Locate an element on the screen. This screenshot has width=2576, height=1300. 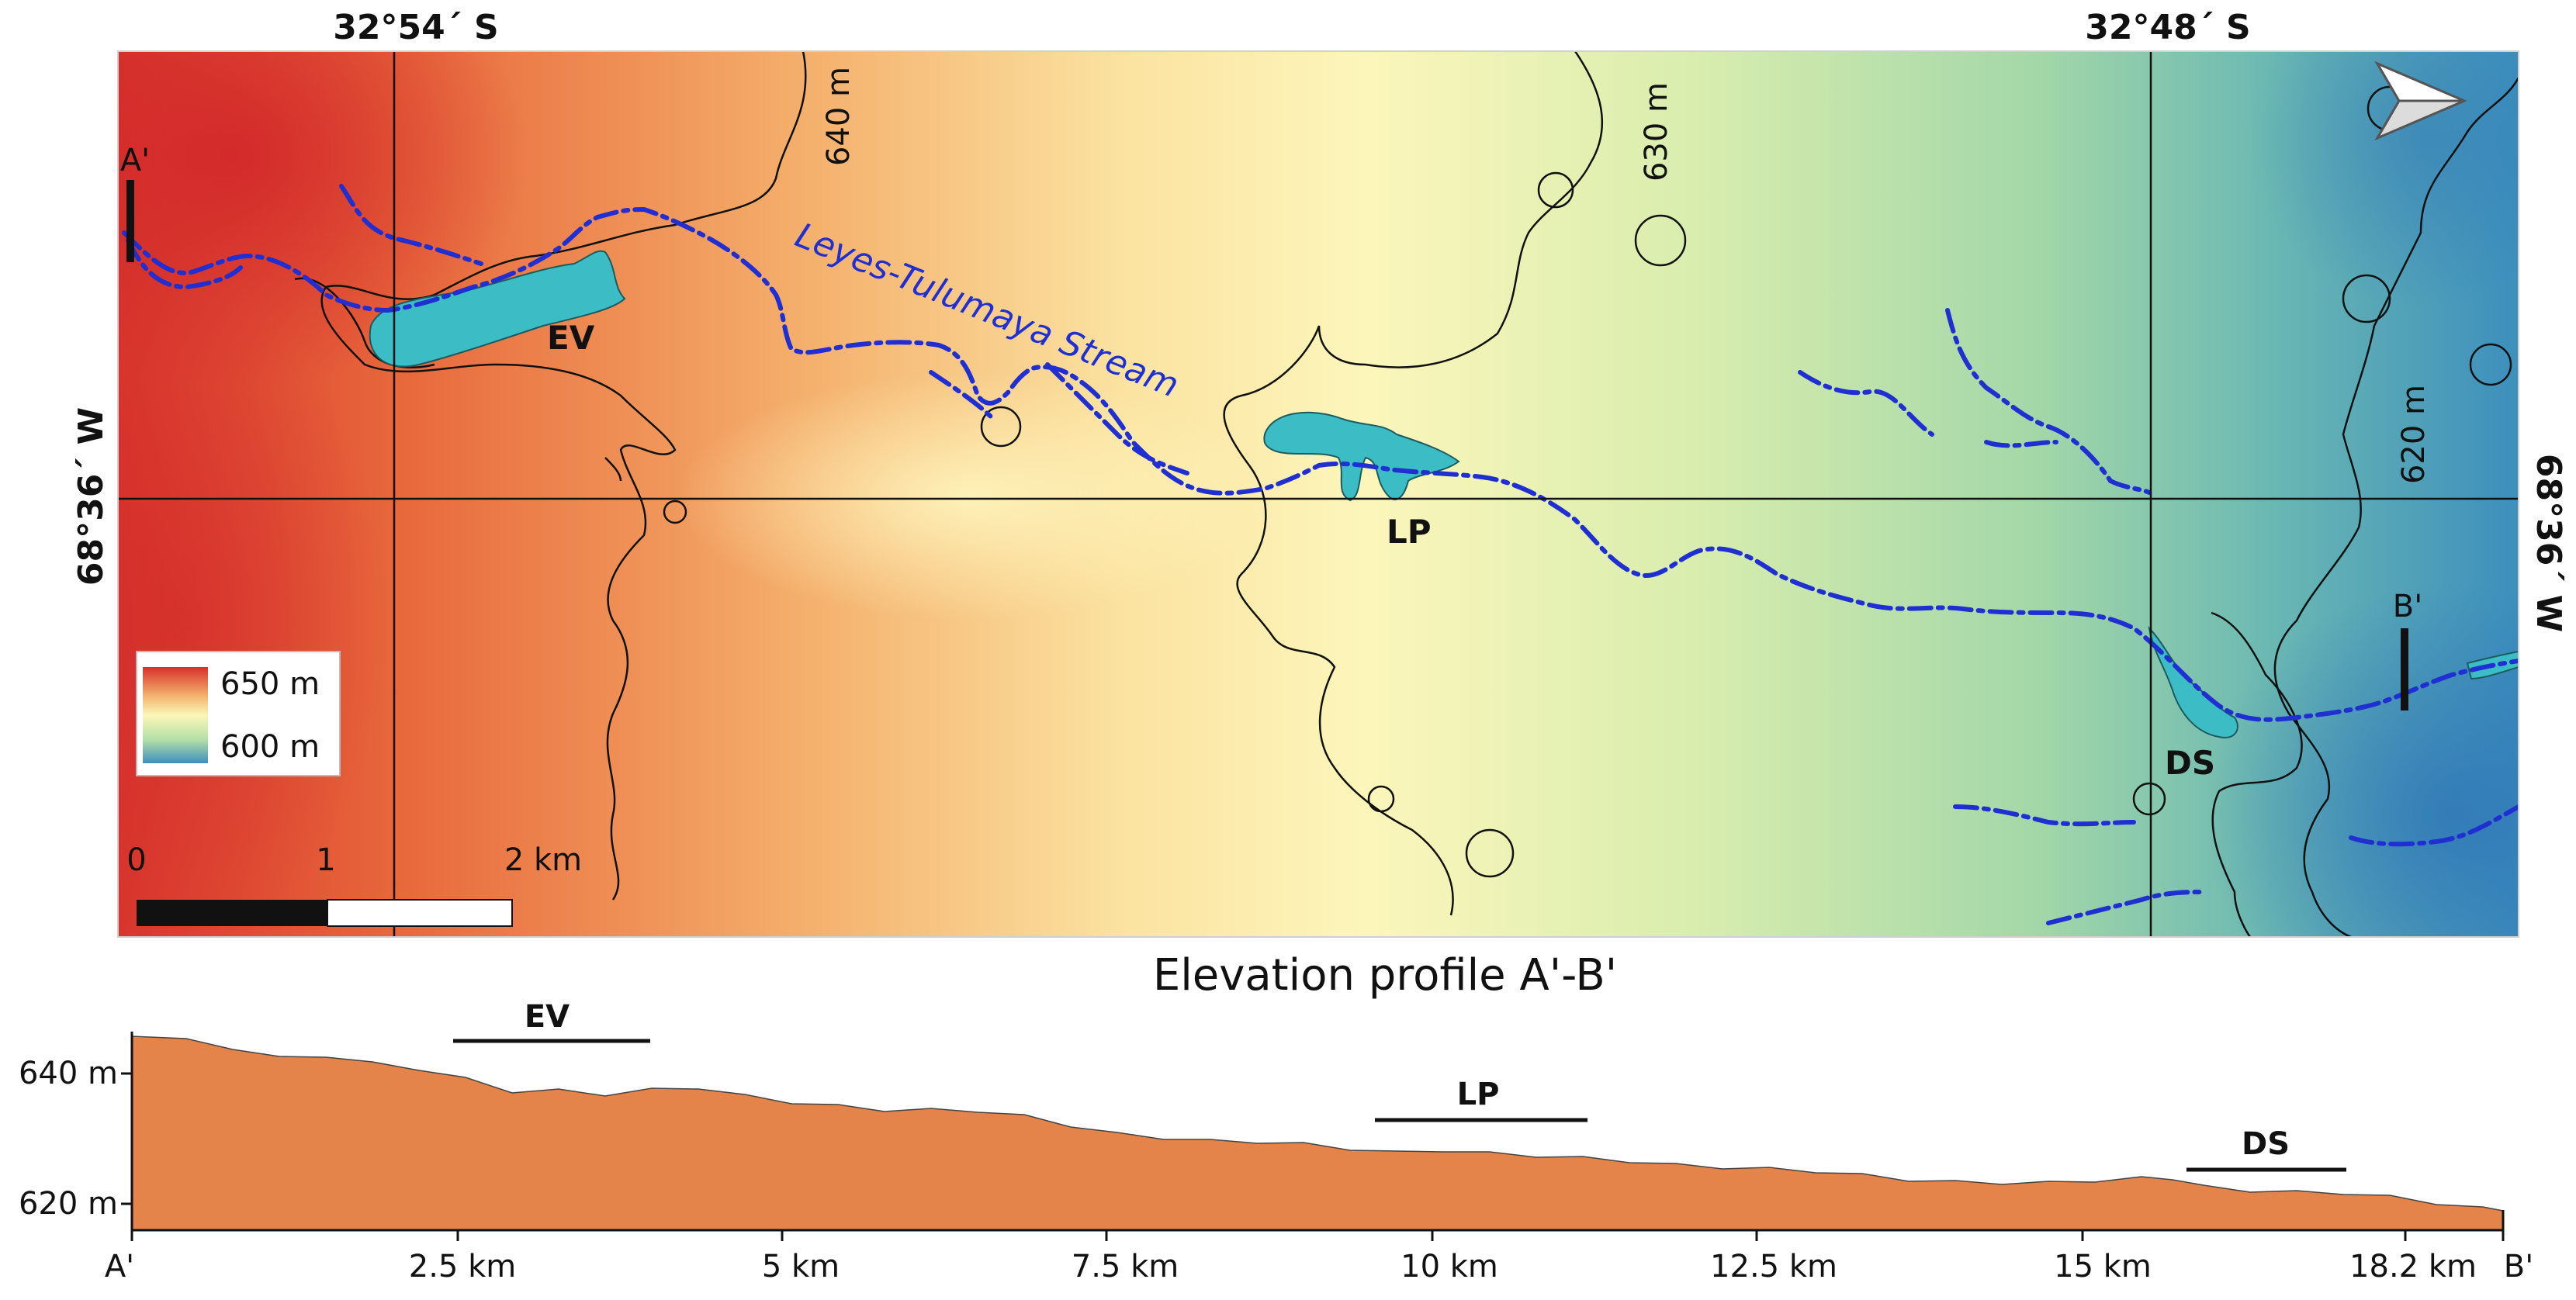
north-arrow-icon is located at coordinates (2420, 101).